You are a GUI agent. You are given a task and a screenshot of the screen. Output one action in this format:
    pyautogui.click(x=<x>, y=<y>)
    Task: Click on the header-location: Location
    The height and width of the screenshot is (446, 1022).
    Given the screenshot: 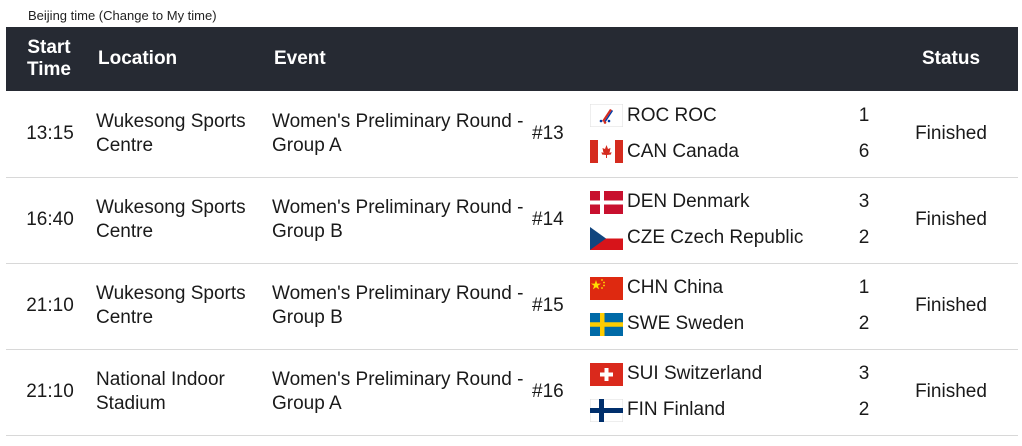 What is the action you would take?
    pyautogui.click(x=138, y=58)
    